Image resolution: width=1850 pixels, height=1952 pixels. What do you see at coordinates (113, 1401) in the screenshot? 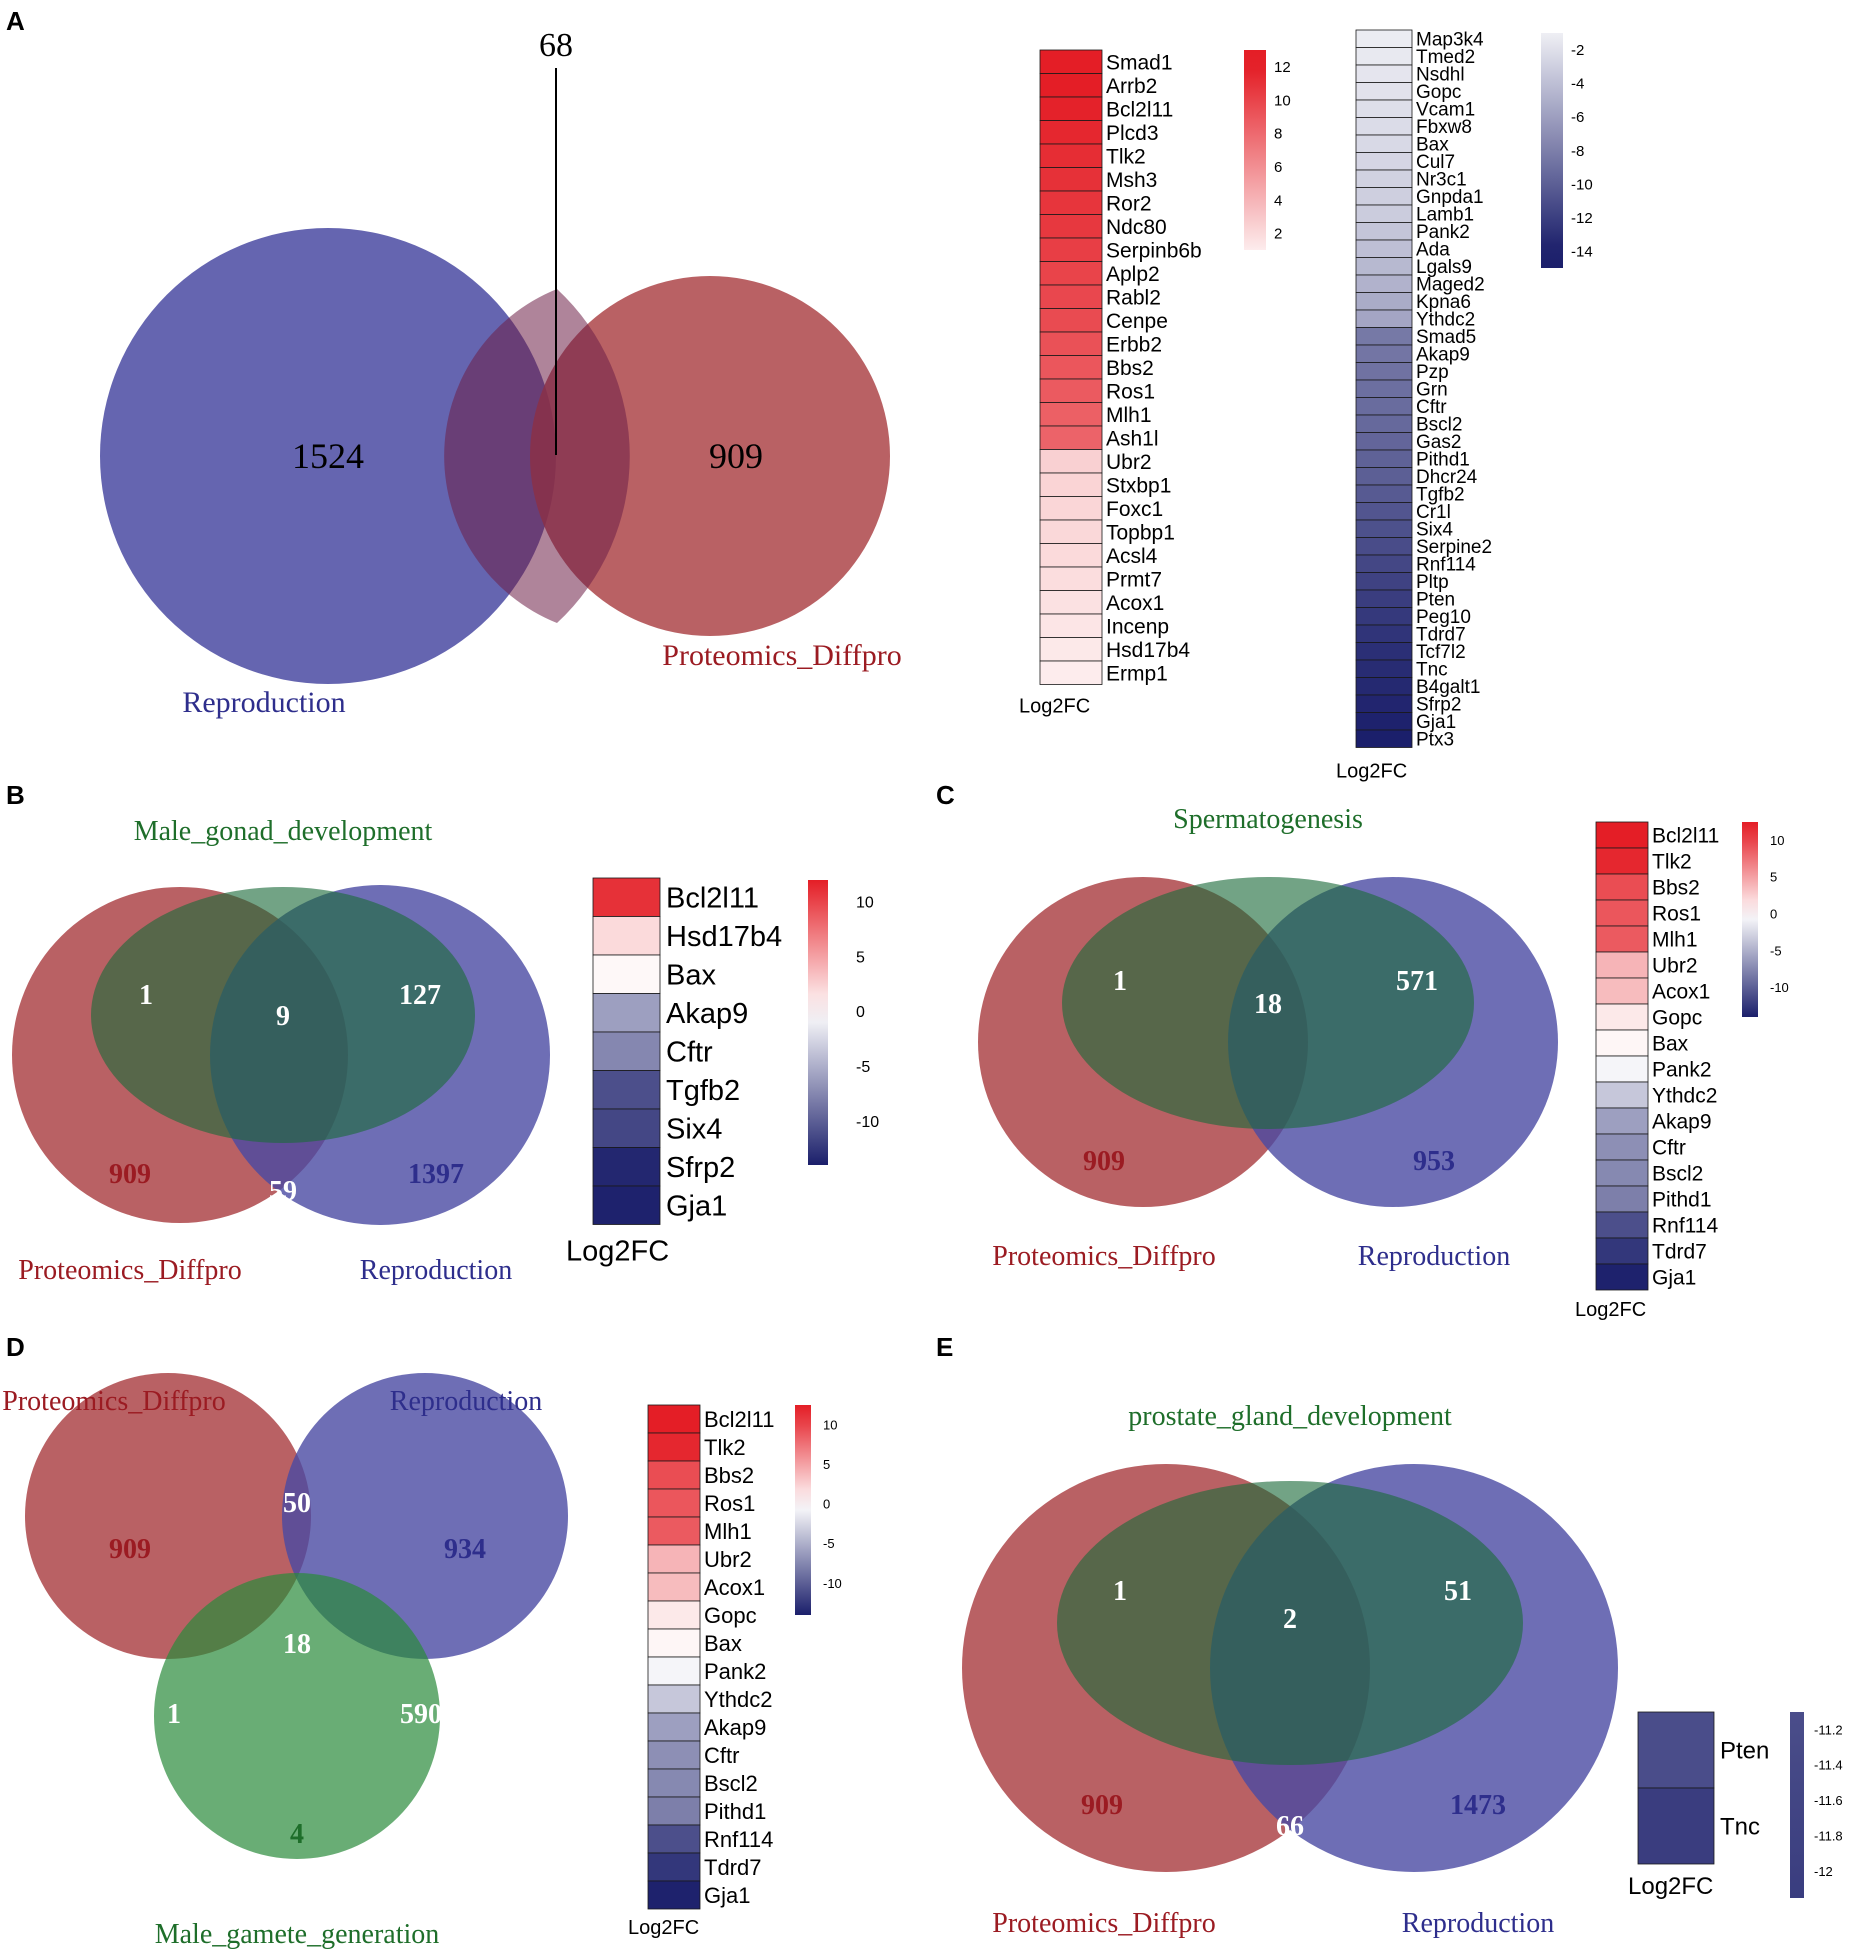
I see `venn-d-label-top-left: Proteomics_Diffpro` at bounding box center [113, 1401].